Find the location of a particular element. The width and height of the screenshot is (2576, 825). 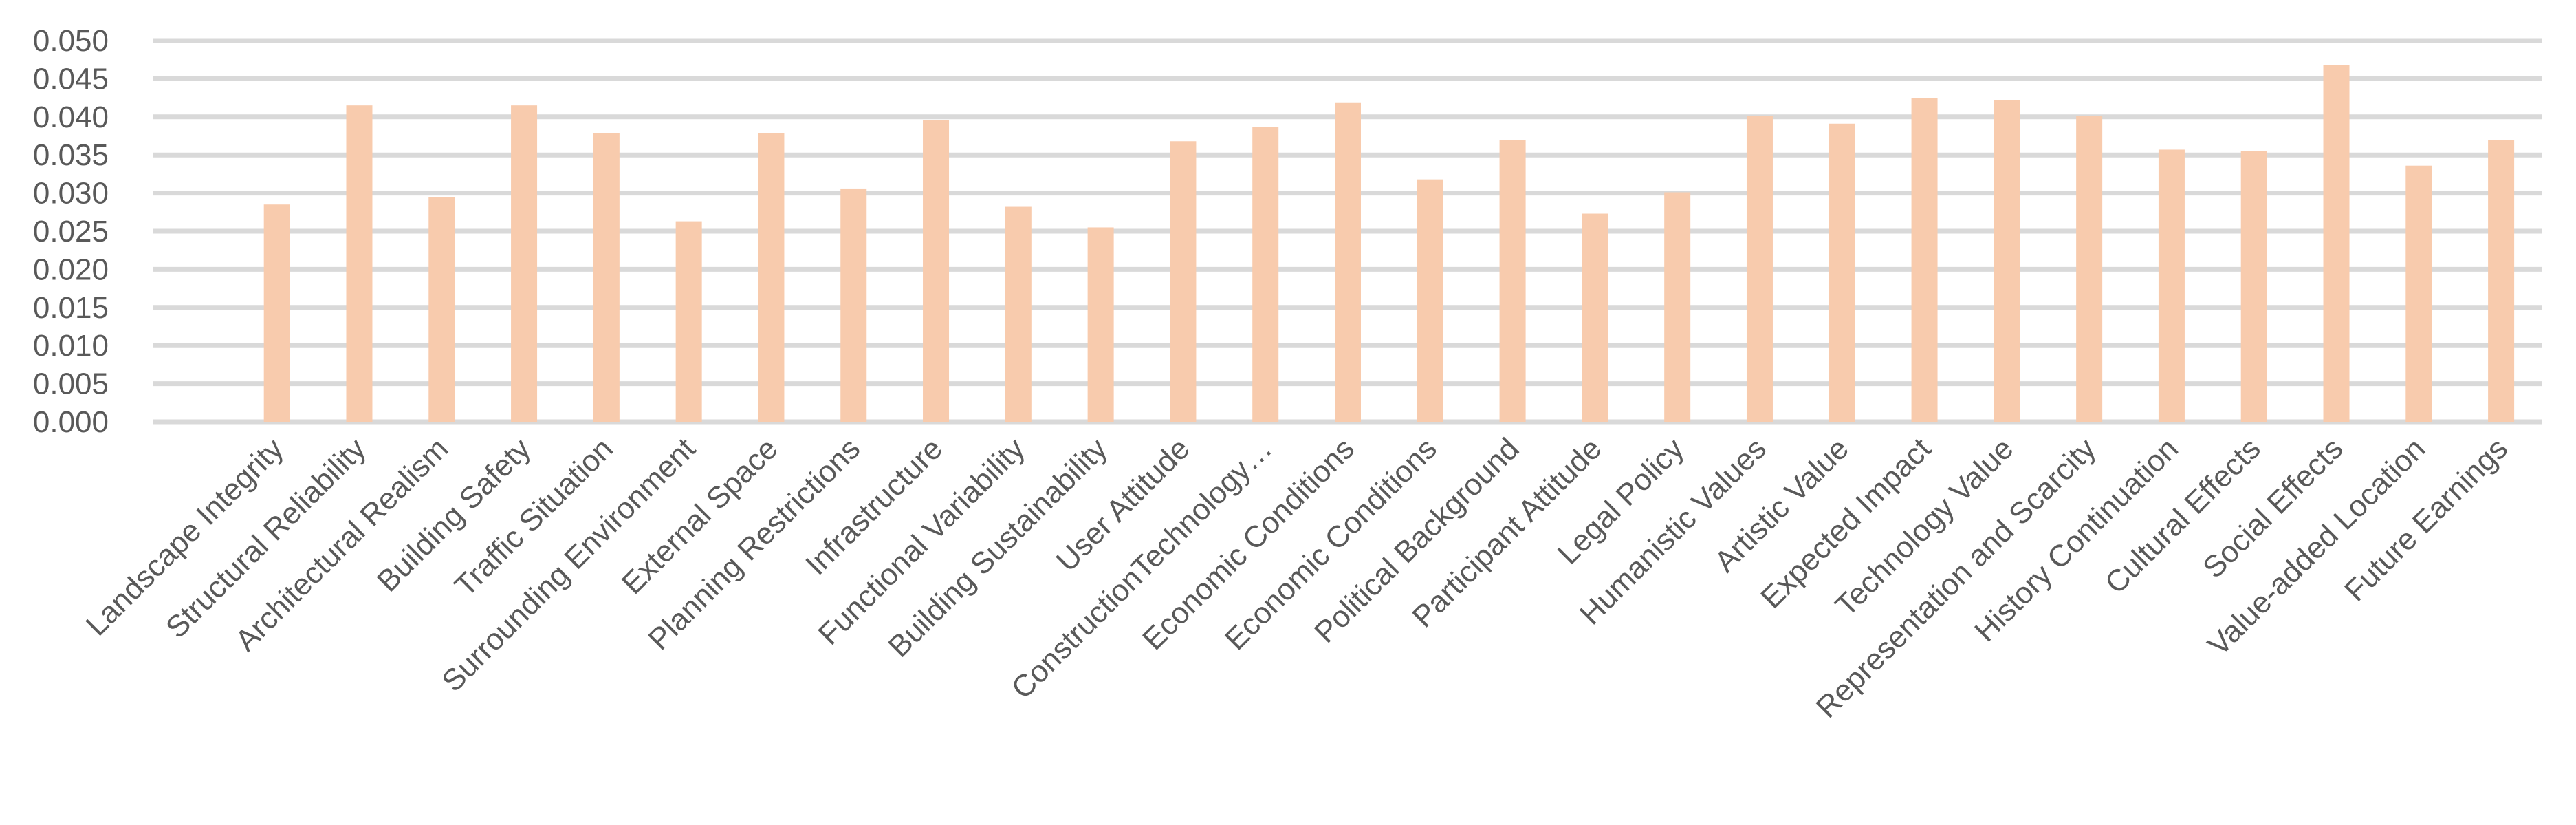

y-tick-label: 0.015 is located at coordinates (71, 308).